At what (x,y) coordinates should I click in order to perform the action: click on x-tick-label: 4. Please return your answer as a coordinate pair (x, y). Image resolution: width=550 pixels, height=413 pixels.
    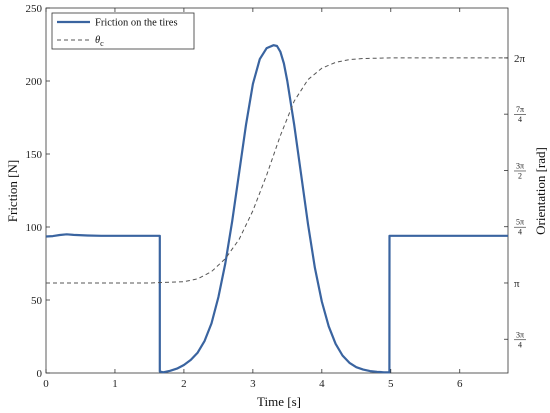
    Looking at the image, I should click on (322, 384).